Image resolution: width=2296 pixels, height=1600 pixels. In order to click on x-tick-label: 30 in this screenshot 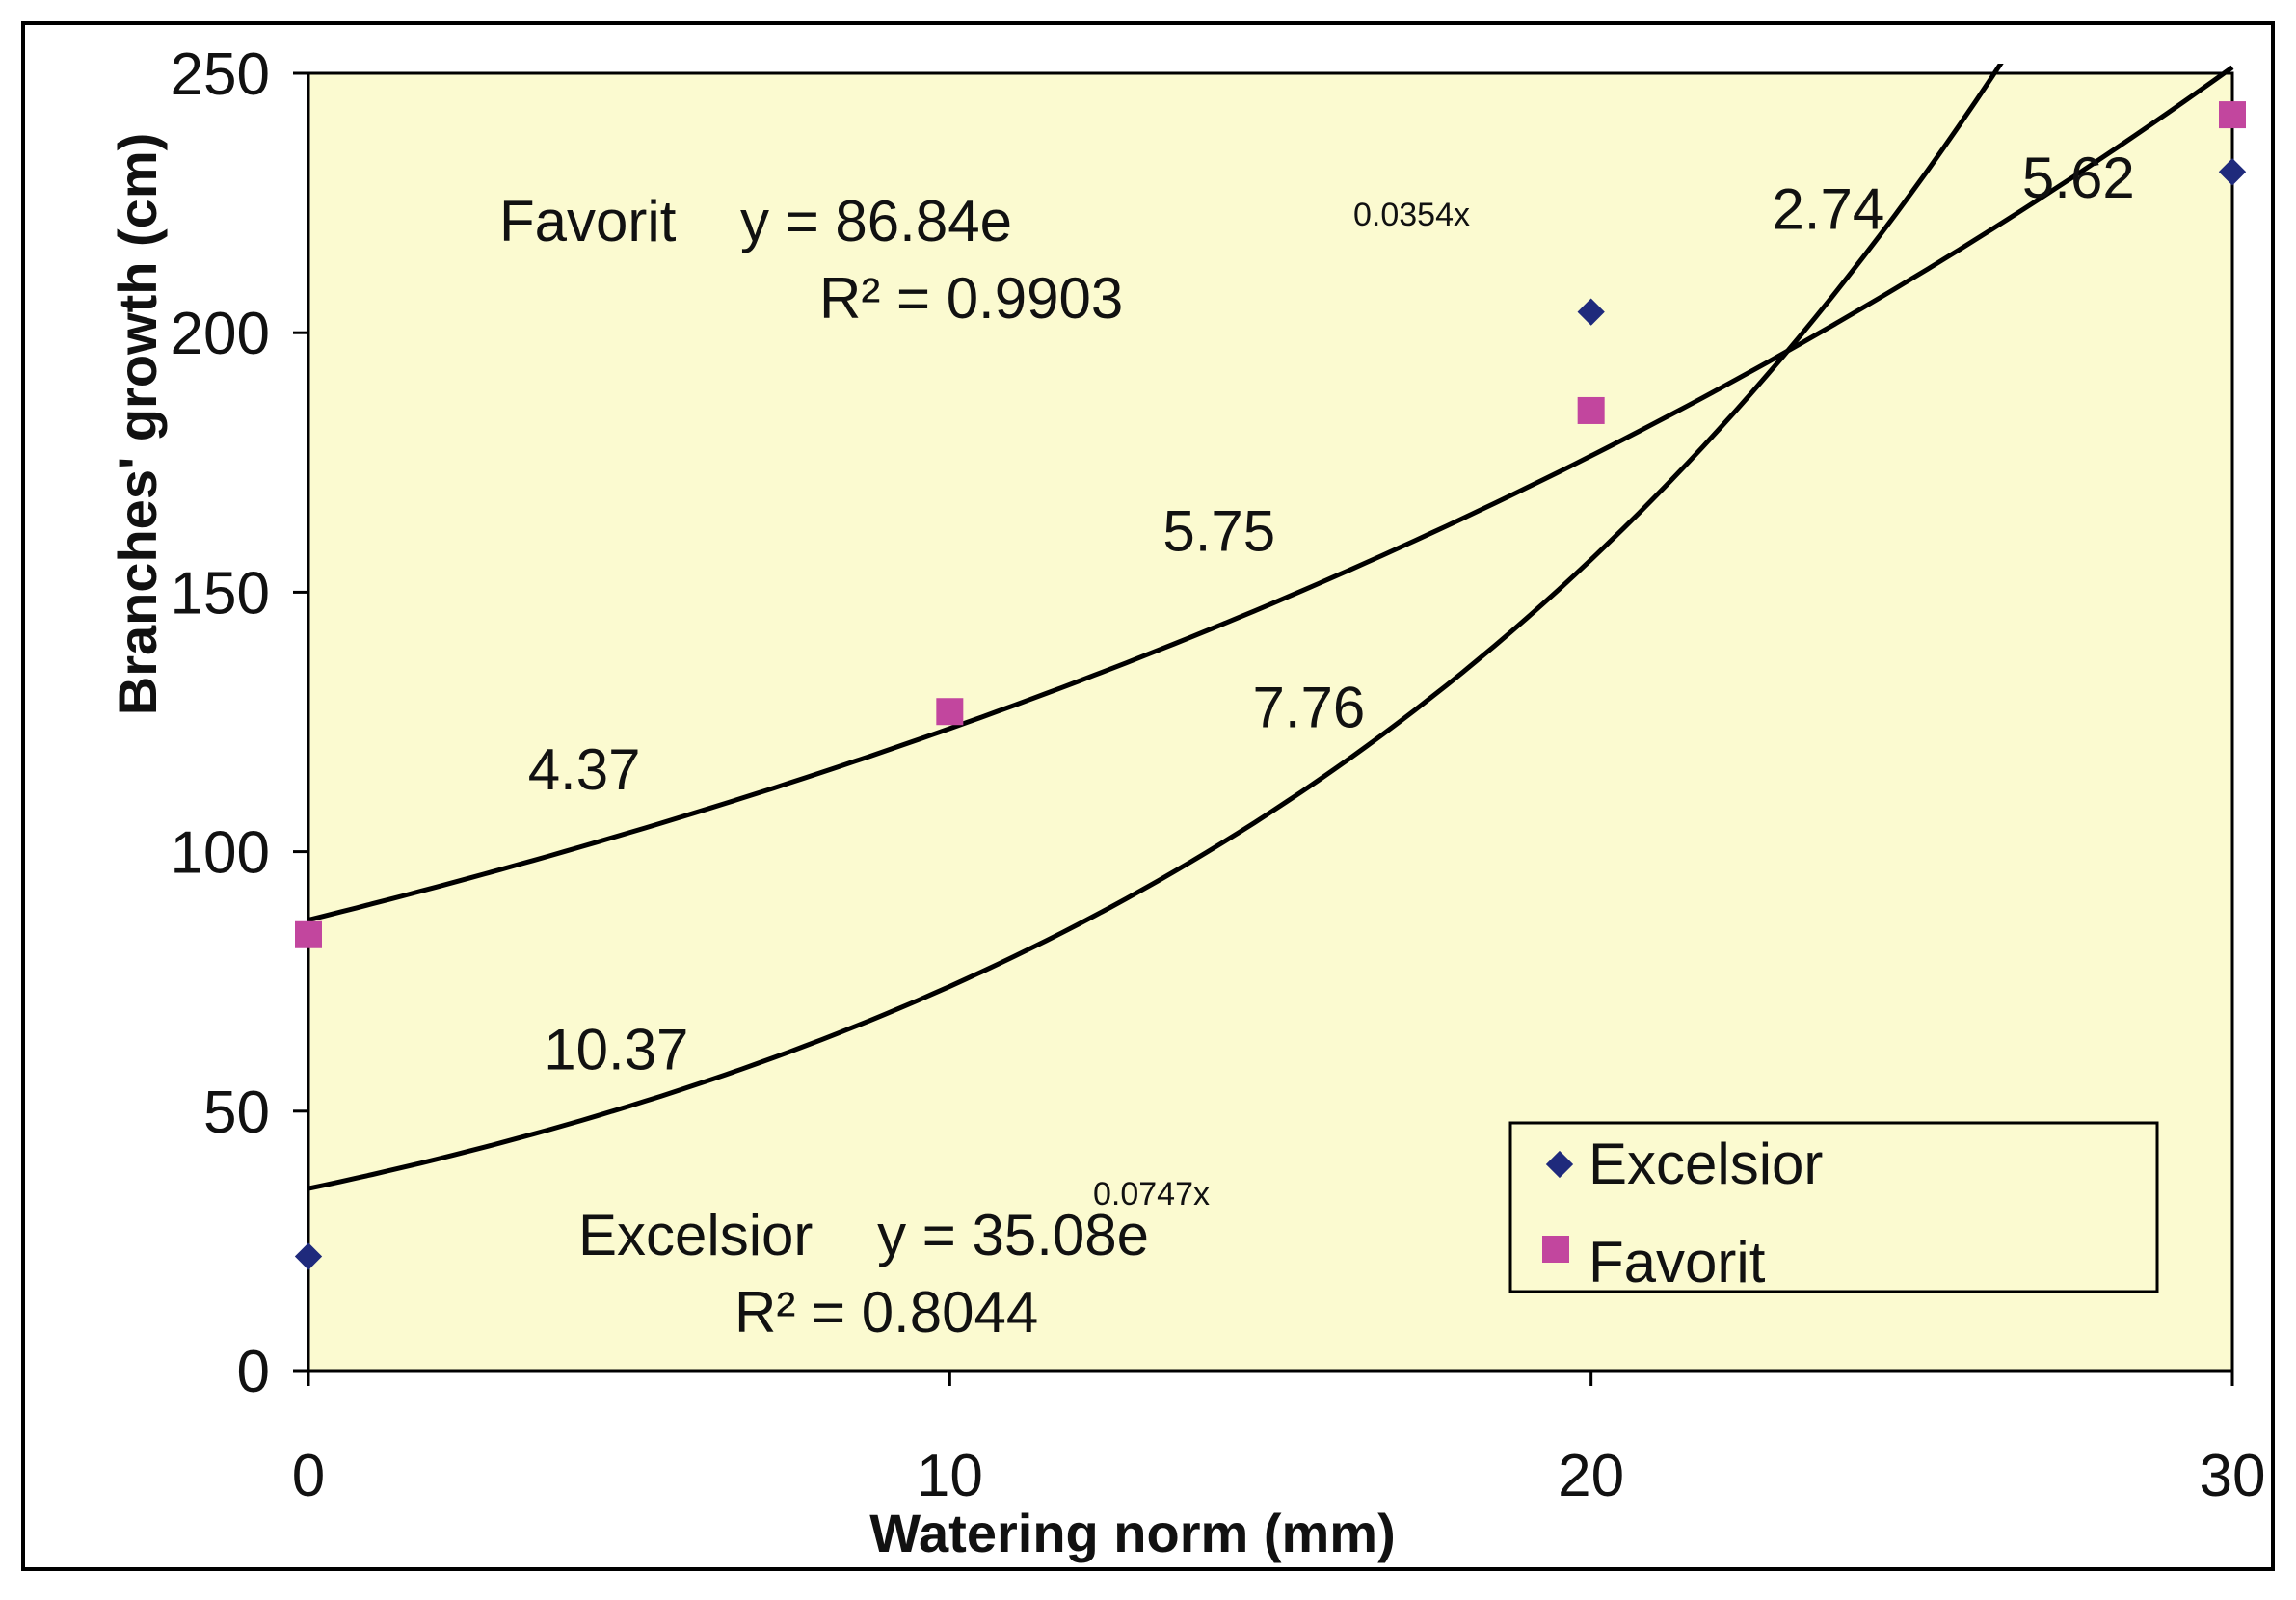, I will do `click(2233, 1476)`.